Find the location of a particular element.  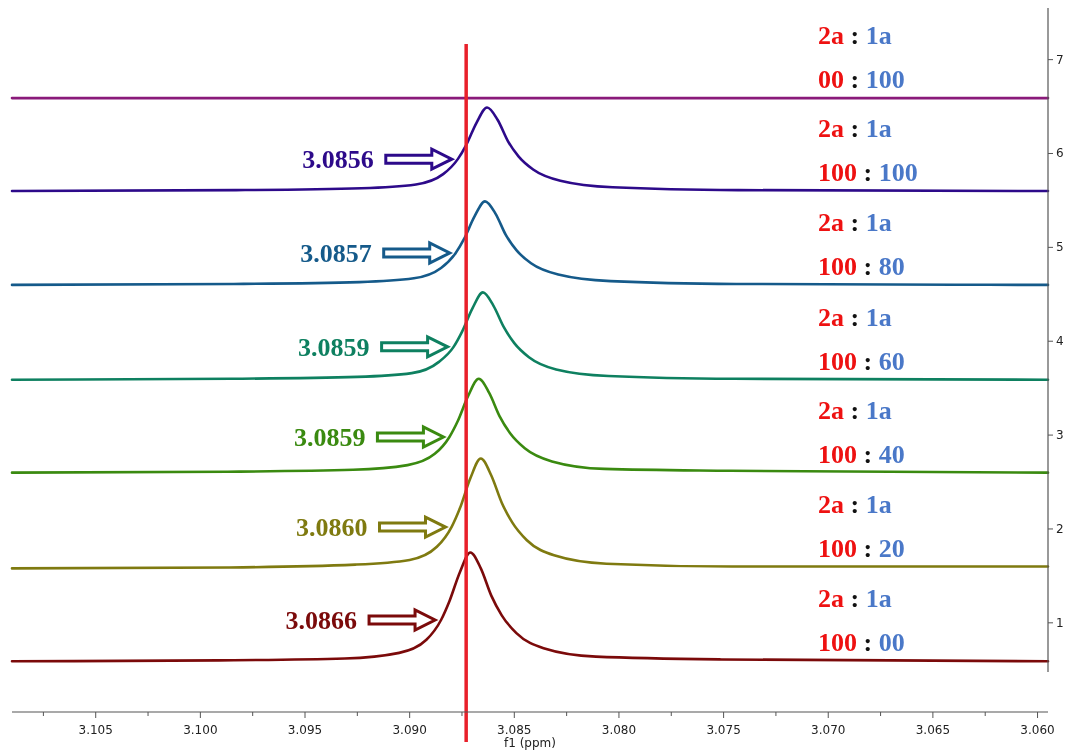

annotation: 3.0866 is located at coordinates (321, 621).